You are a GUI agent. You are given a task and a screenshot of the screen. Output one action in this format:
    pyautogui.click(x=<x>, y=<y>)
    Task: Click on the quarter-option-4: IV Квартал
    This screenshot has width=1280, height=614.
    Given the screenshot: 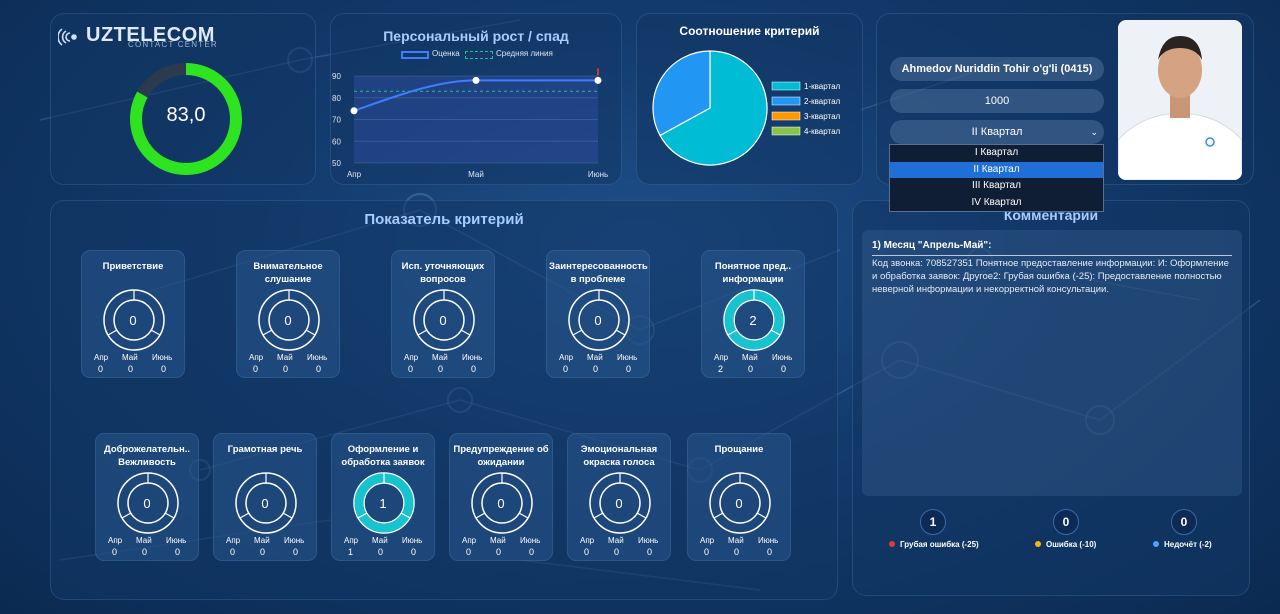 What is the action you would take?
    pyautogui.click(x=996, y=202)
    